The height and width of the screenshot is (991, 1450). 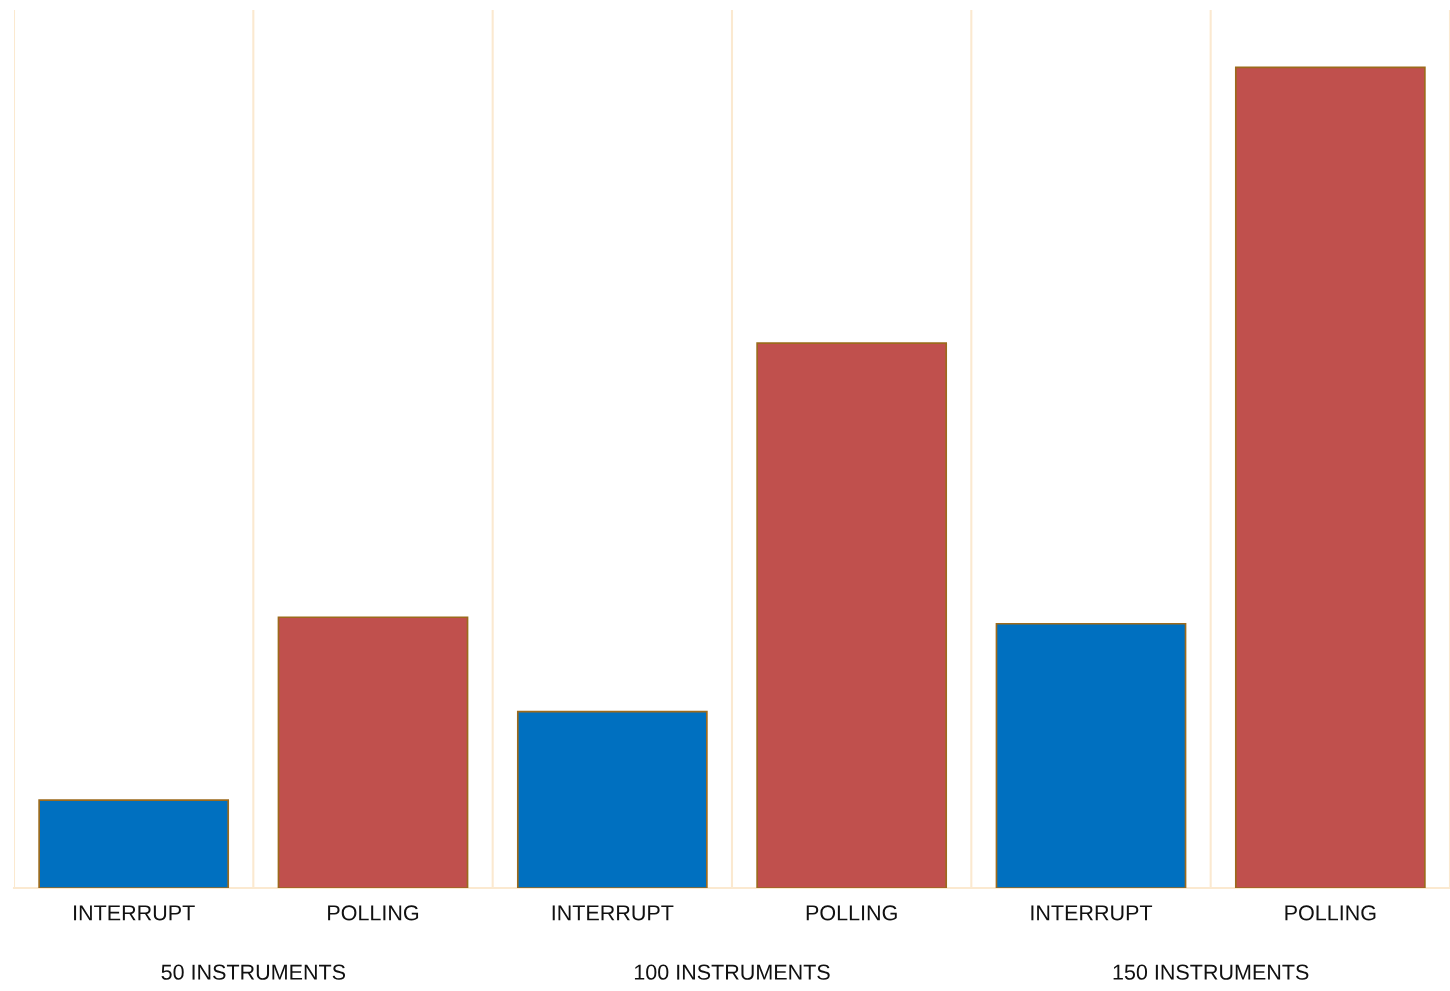 What do you see at coordinates (1211, 972) in the screenshot?
I see `text: 150 INSTRUMENTS` at bounding box center [1211, 972].